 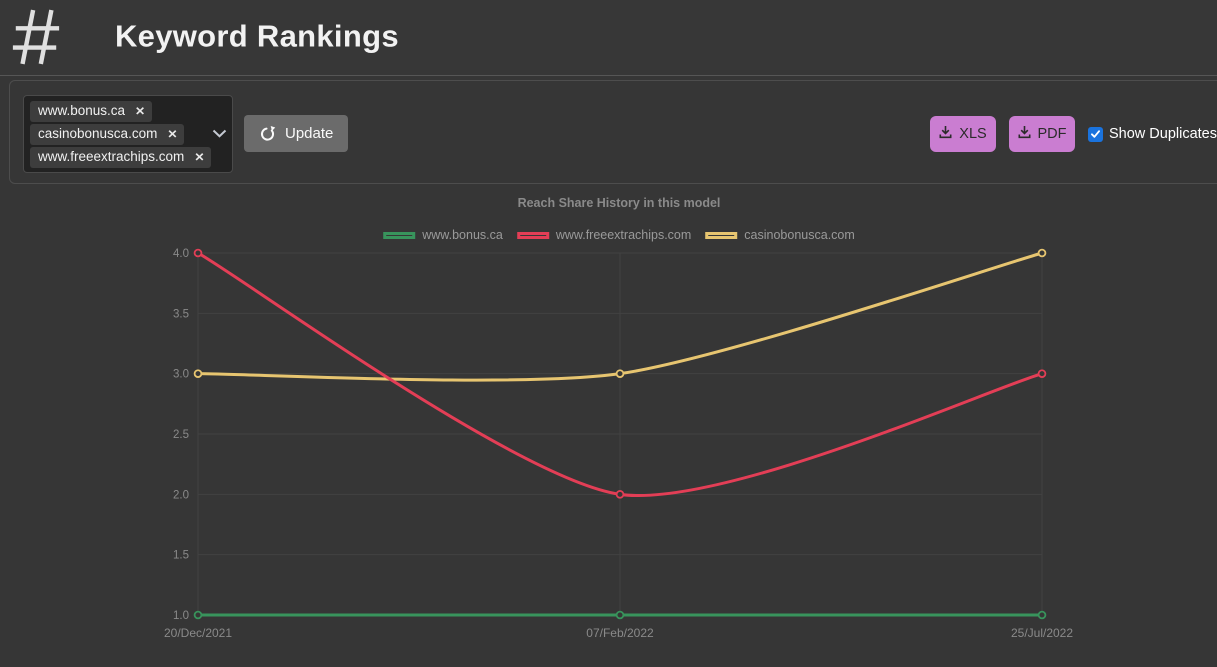 What do you see at coordinates (620, 315) in the screenshot?
I see `series-line-casinobonusca.com` at bounding box center [620, 315].